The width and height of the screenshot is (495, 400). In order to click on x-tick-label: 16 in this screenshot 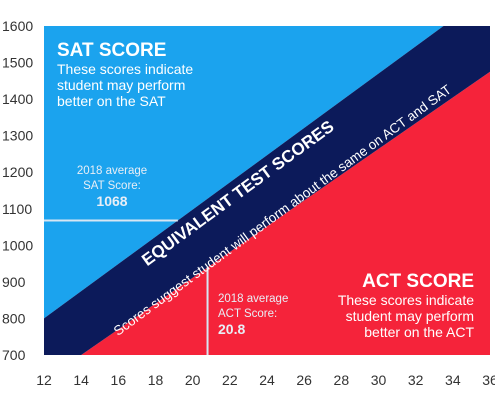, I will do `click(119, 380)`.